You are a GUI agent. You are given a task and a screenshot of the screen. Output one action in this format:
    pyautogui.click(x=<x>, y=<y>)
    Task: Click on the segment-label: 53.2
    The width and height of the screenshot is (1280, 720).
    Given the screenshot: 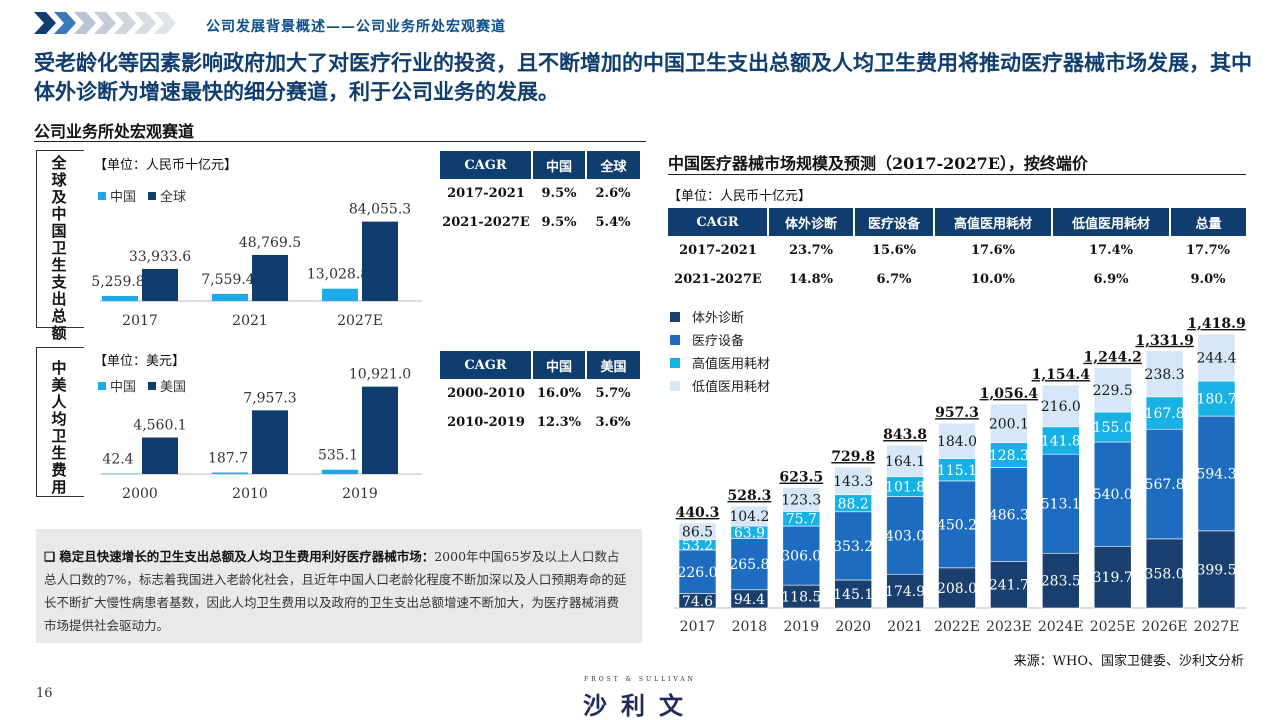 What is the action you would take?
    pyautogui.click(x=697, y=546)
    